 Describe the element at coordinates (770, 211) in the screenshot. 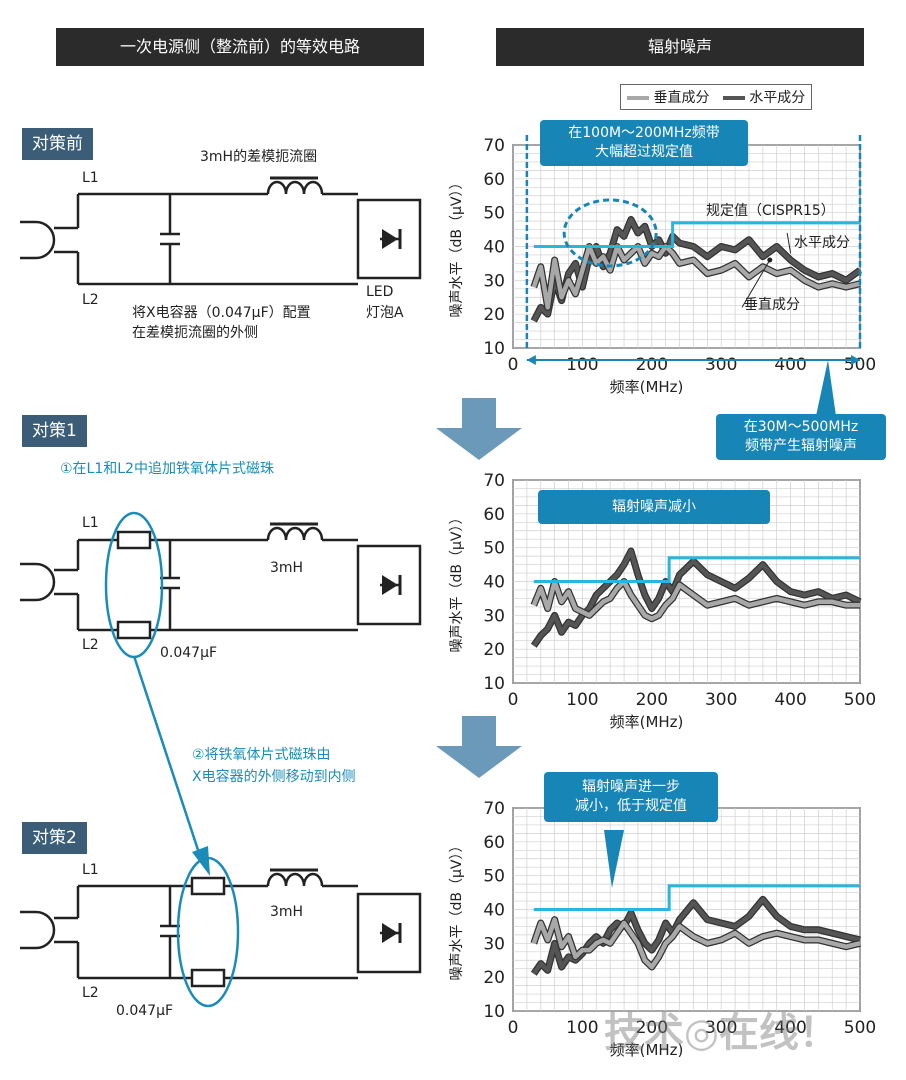

I see `limit-label: 规定值（CISPR15）` at that location.